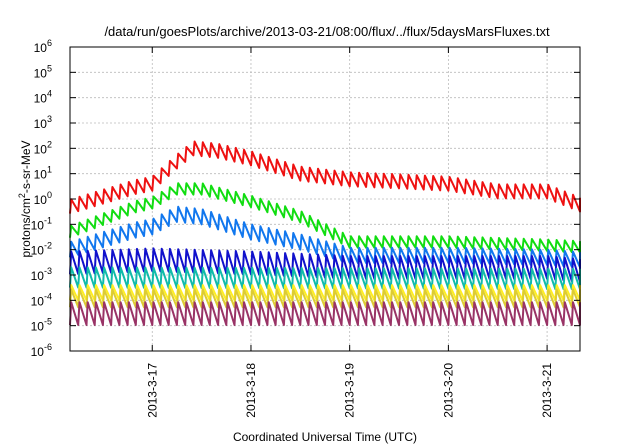 This screenshot has width=640, height=448. I want to click on y-tick-label: 10⁶, so click(43, 46).